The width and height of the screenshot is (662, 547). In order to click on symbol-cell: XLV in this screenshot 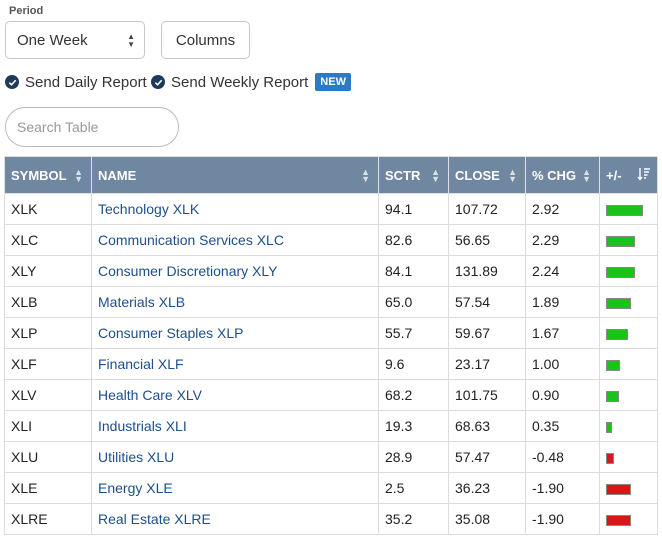, I will do `click(48, 395)`.